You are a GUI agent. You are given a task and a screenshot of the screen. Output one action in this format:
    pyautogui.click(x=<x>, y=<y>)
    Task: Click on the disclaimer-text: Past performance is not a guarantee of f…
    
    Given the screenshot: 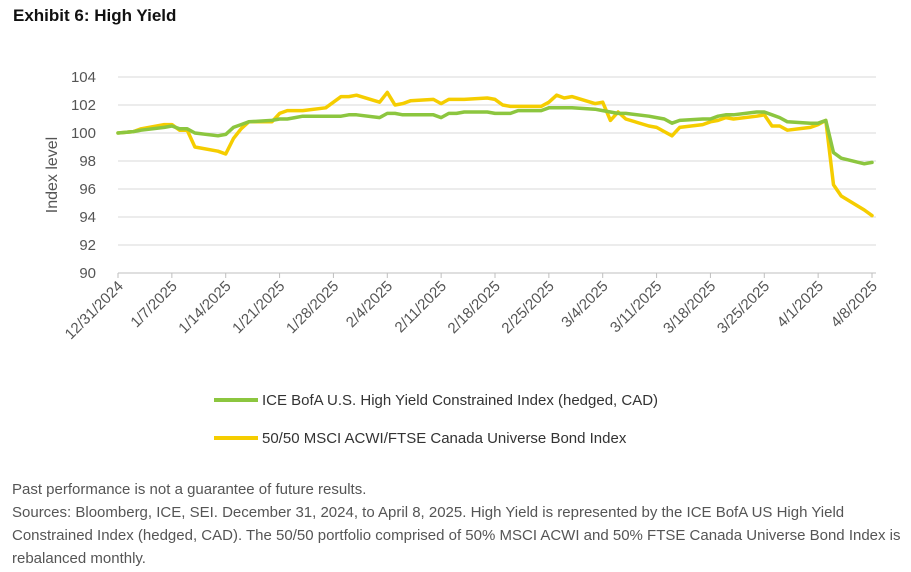 What is the action you would take?
    pyautogui.click(x=189, y=489)
    